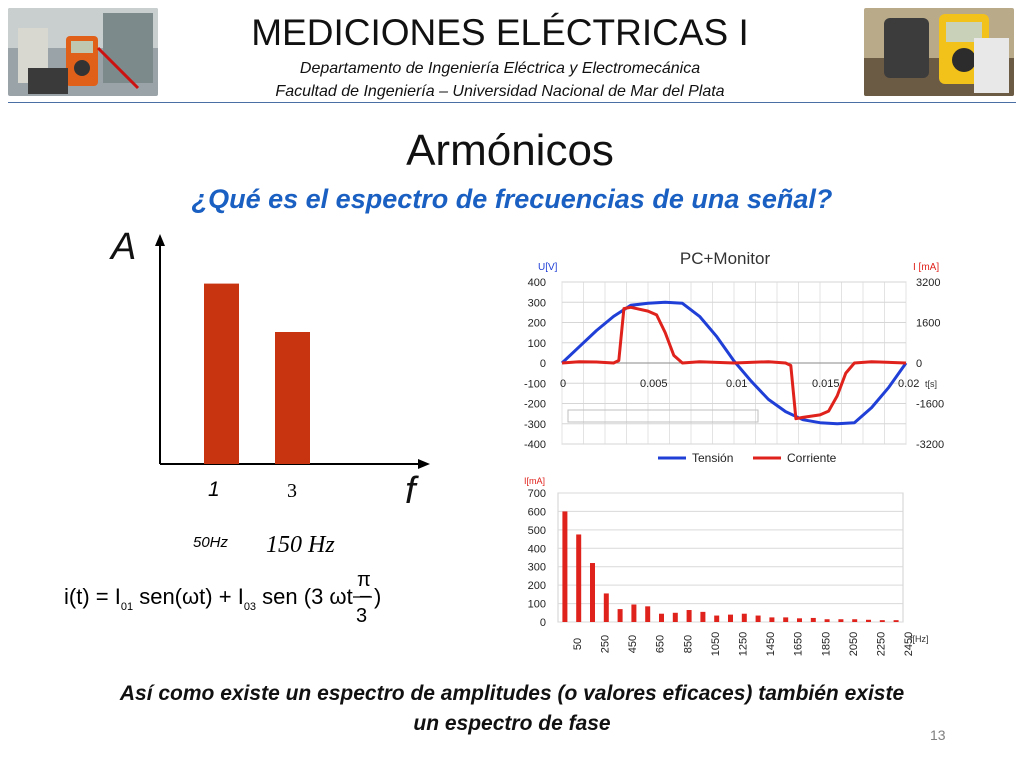 This screenshot has height=768, width=1024. Describe the element at coordinates (730, 618) in the screenshot. I see `harmonic-bar-1250hz` at that location.